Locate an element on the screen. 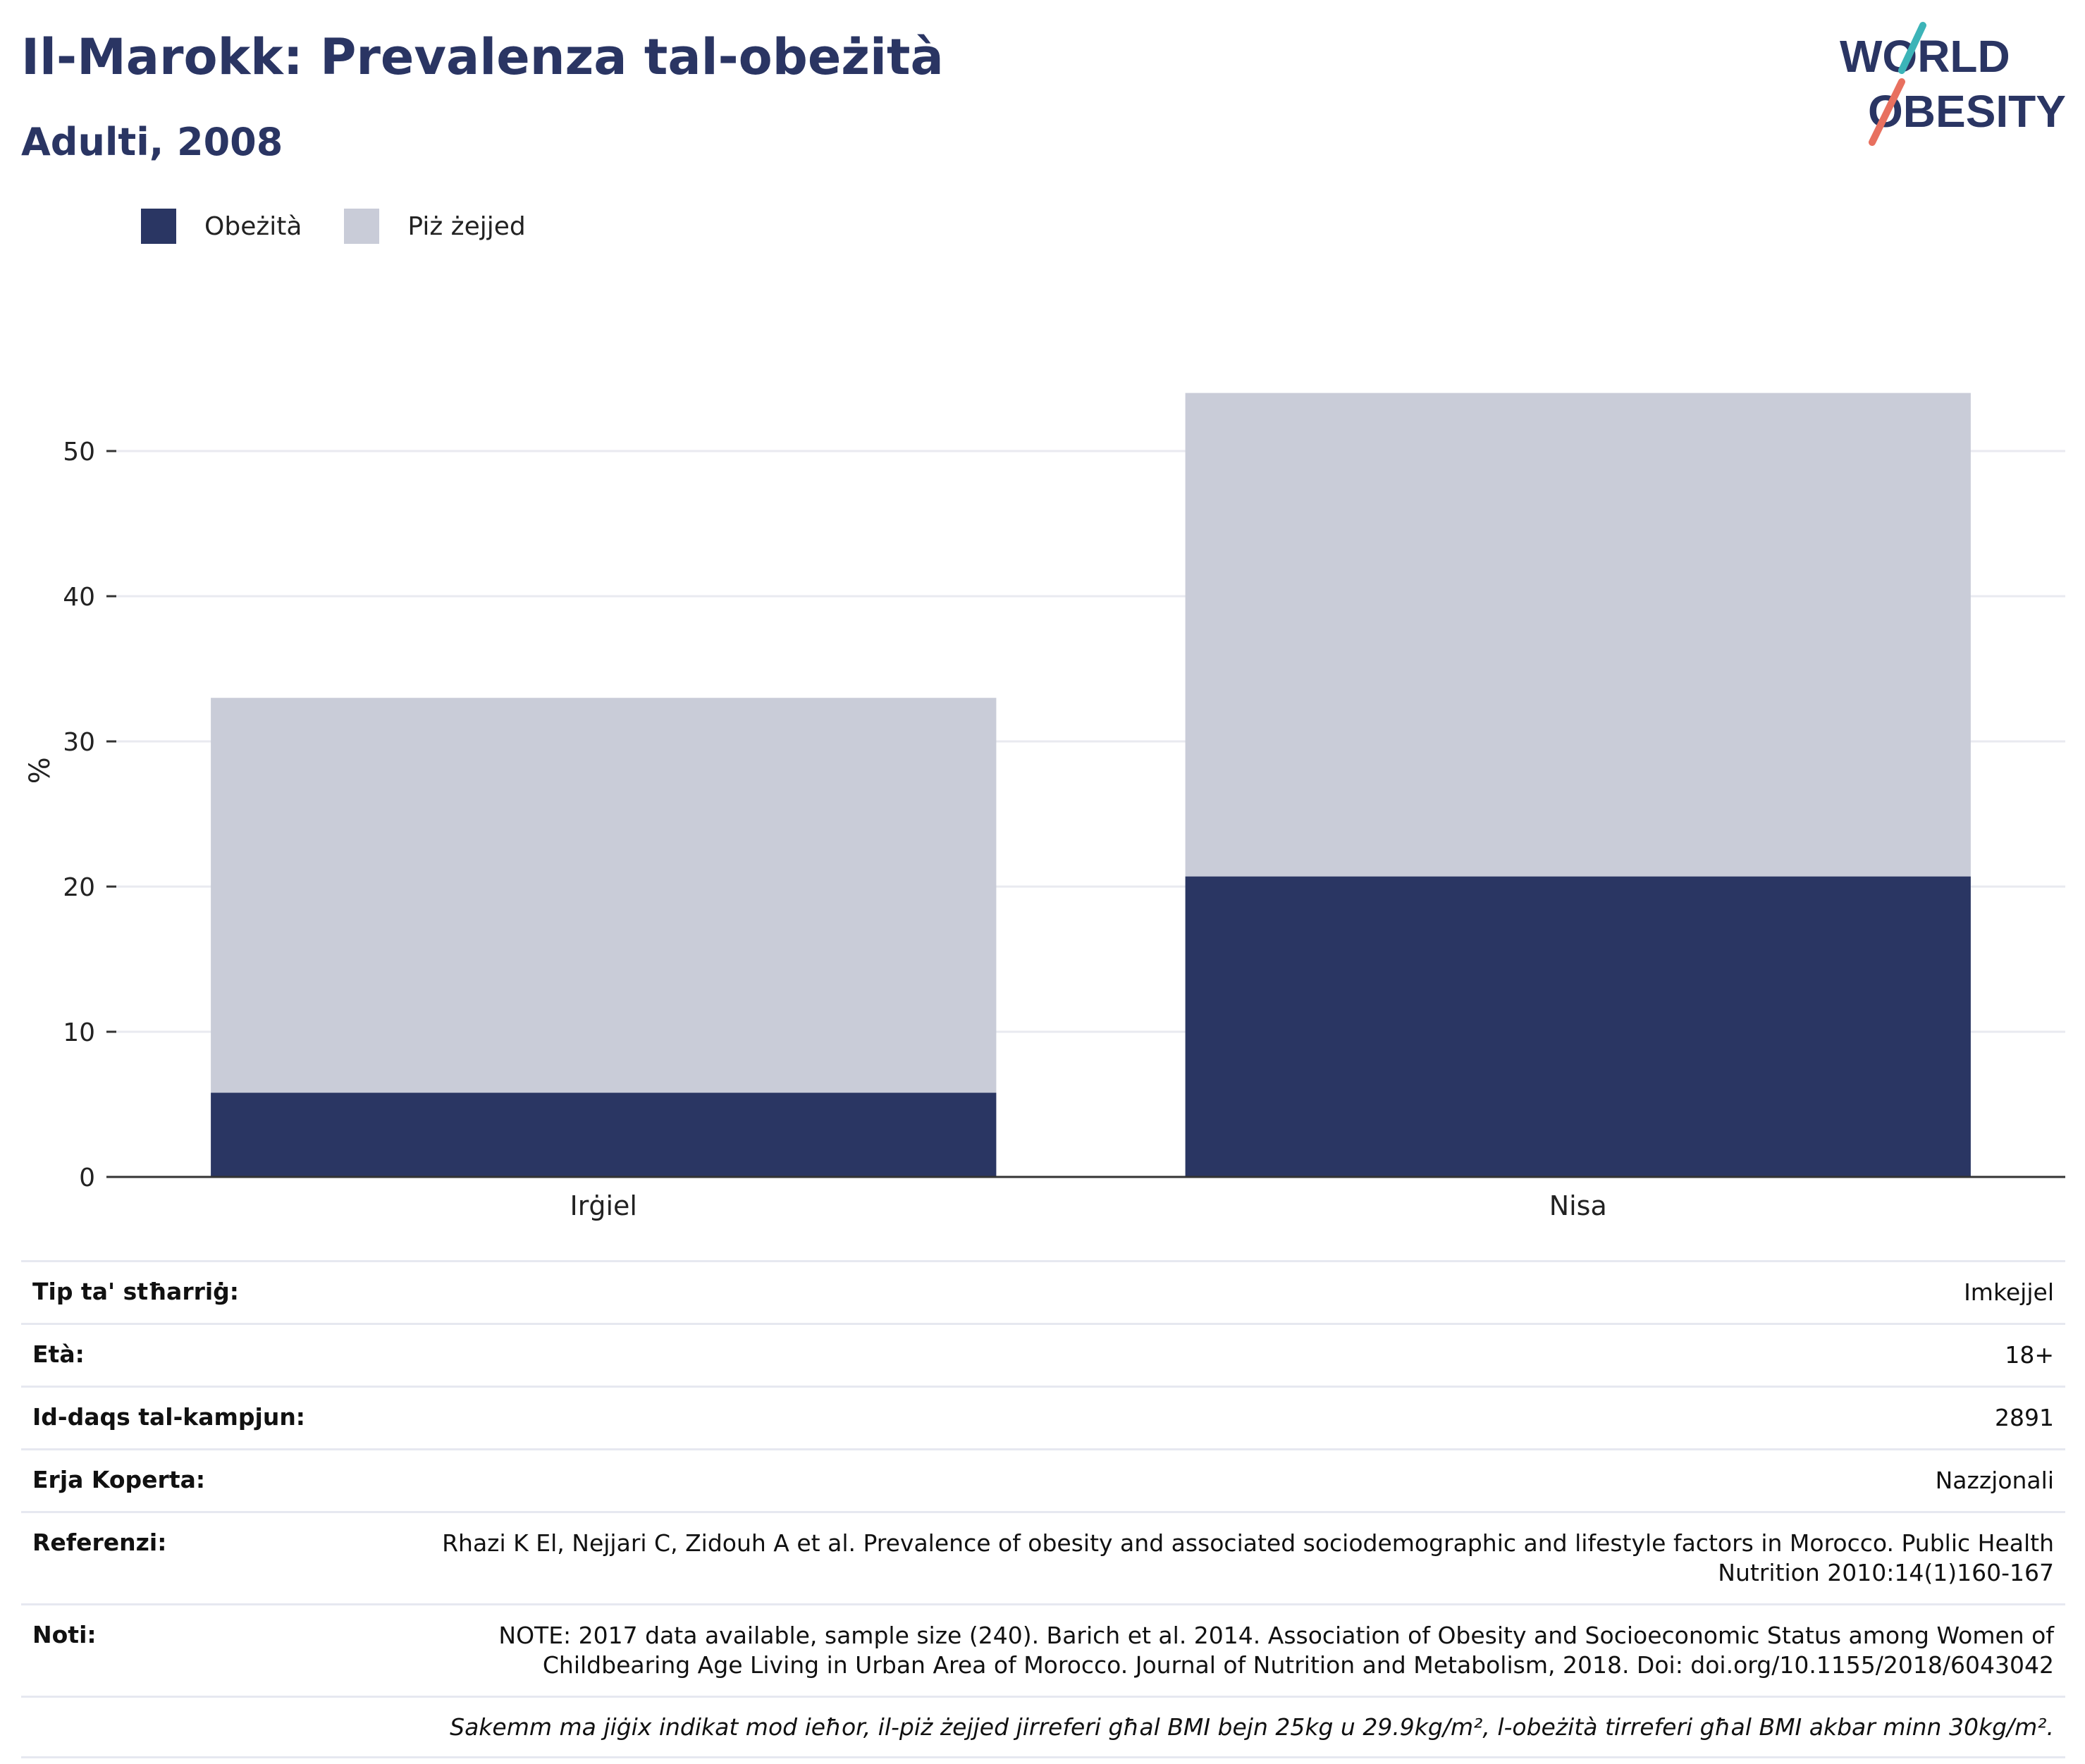 The image size is (2085, 1764). legend-label-overweight: Piż żejjed is located at coordinates (466, 226).